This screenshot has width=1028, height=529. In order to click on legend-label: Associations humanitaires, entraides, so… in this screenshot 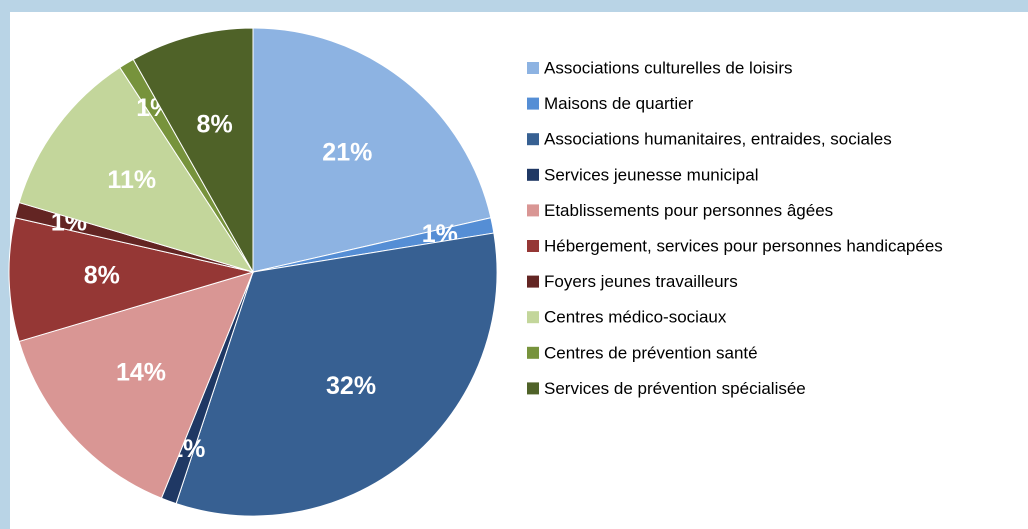, I will do `click(718, 139)`.